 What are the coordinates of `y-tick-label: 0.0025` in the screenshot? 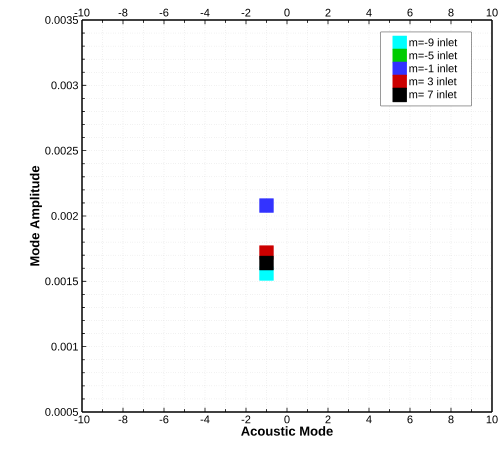 It's located at (61, 150).